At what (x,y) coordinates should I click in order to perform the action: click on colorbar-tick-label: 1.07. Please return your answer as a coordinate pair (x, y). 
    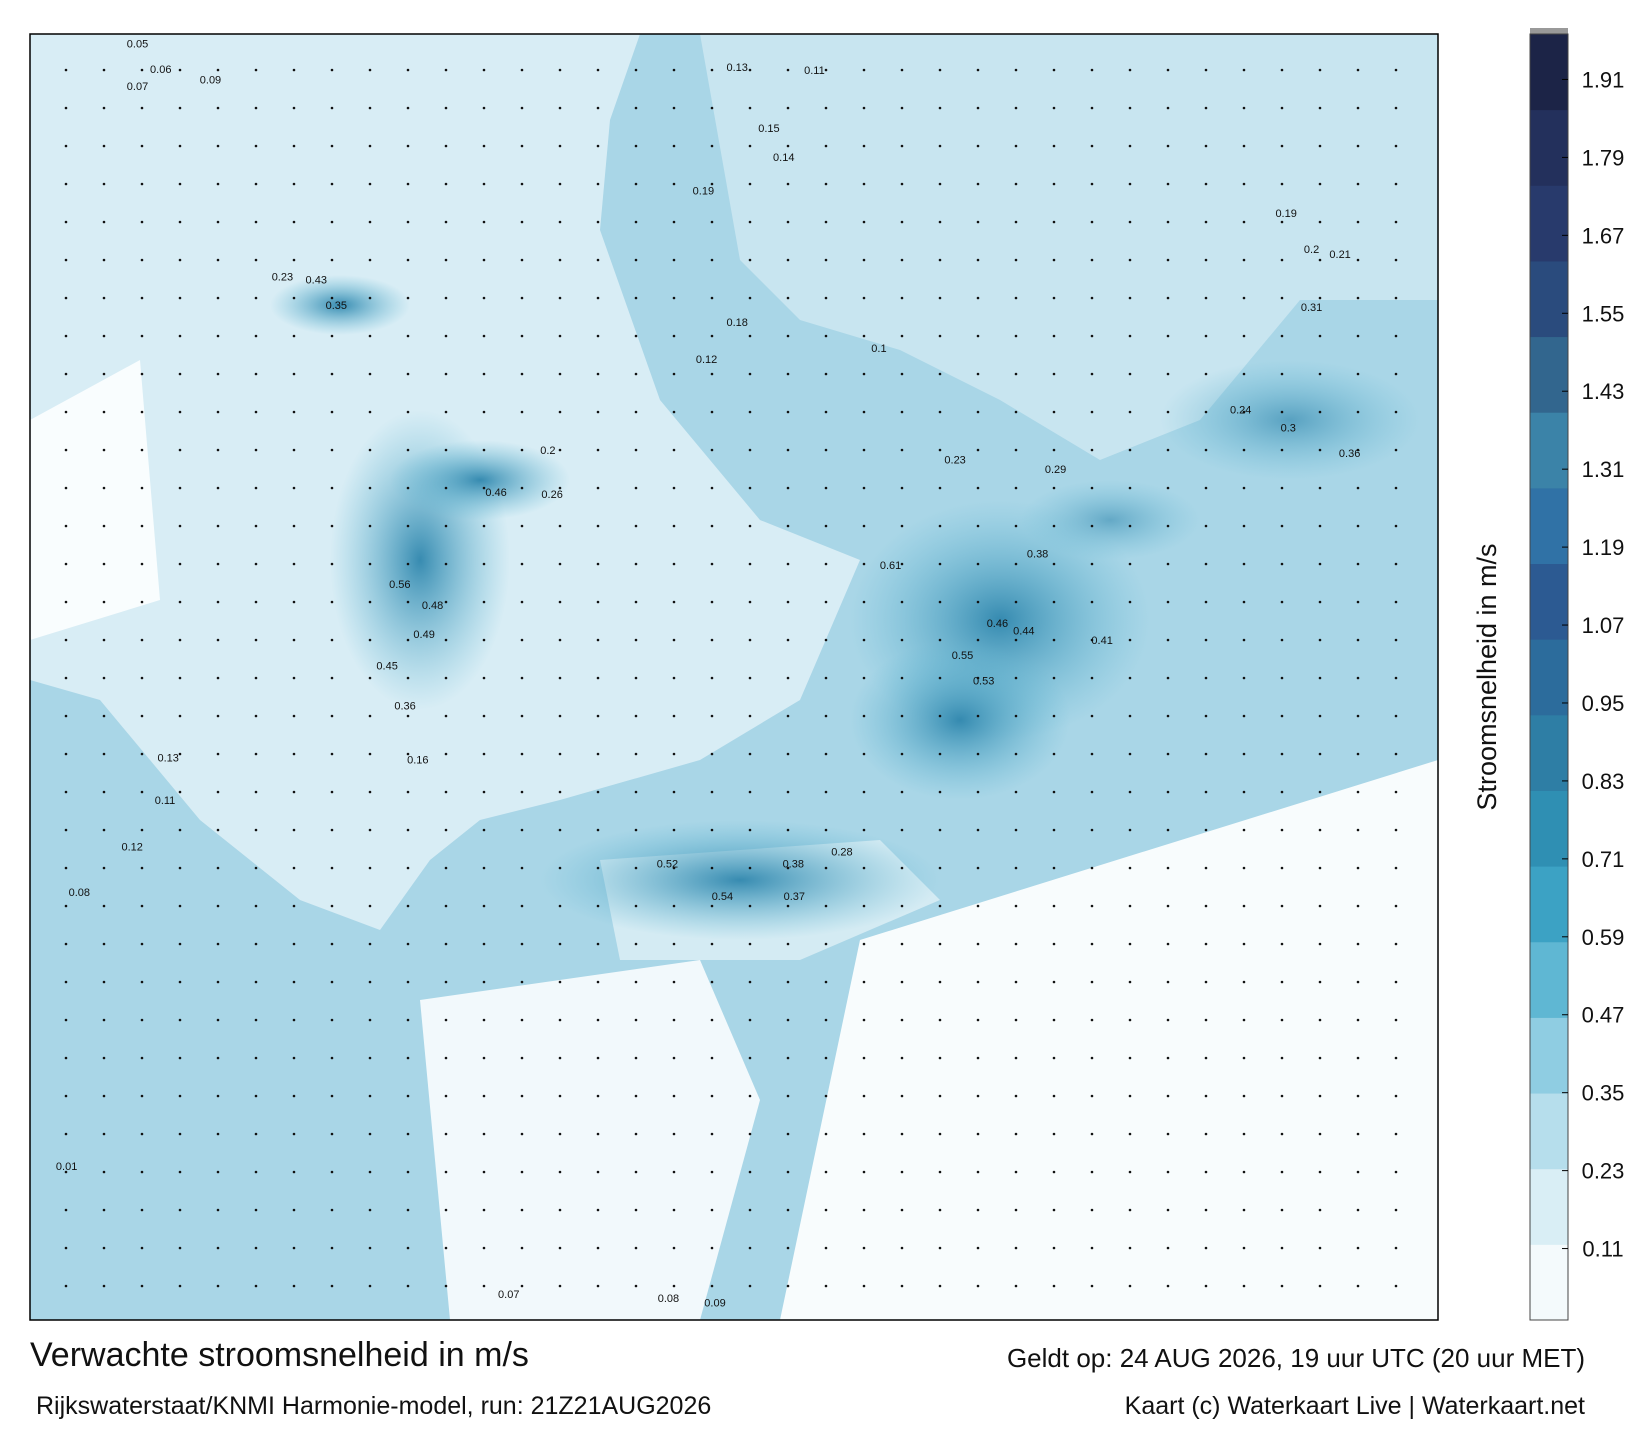
    Looking at the image, I should click on (1603, 625).